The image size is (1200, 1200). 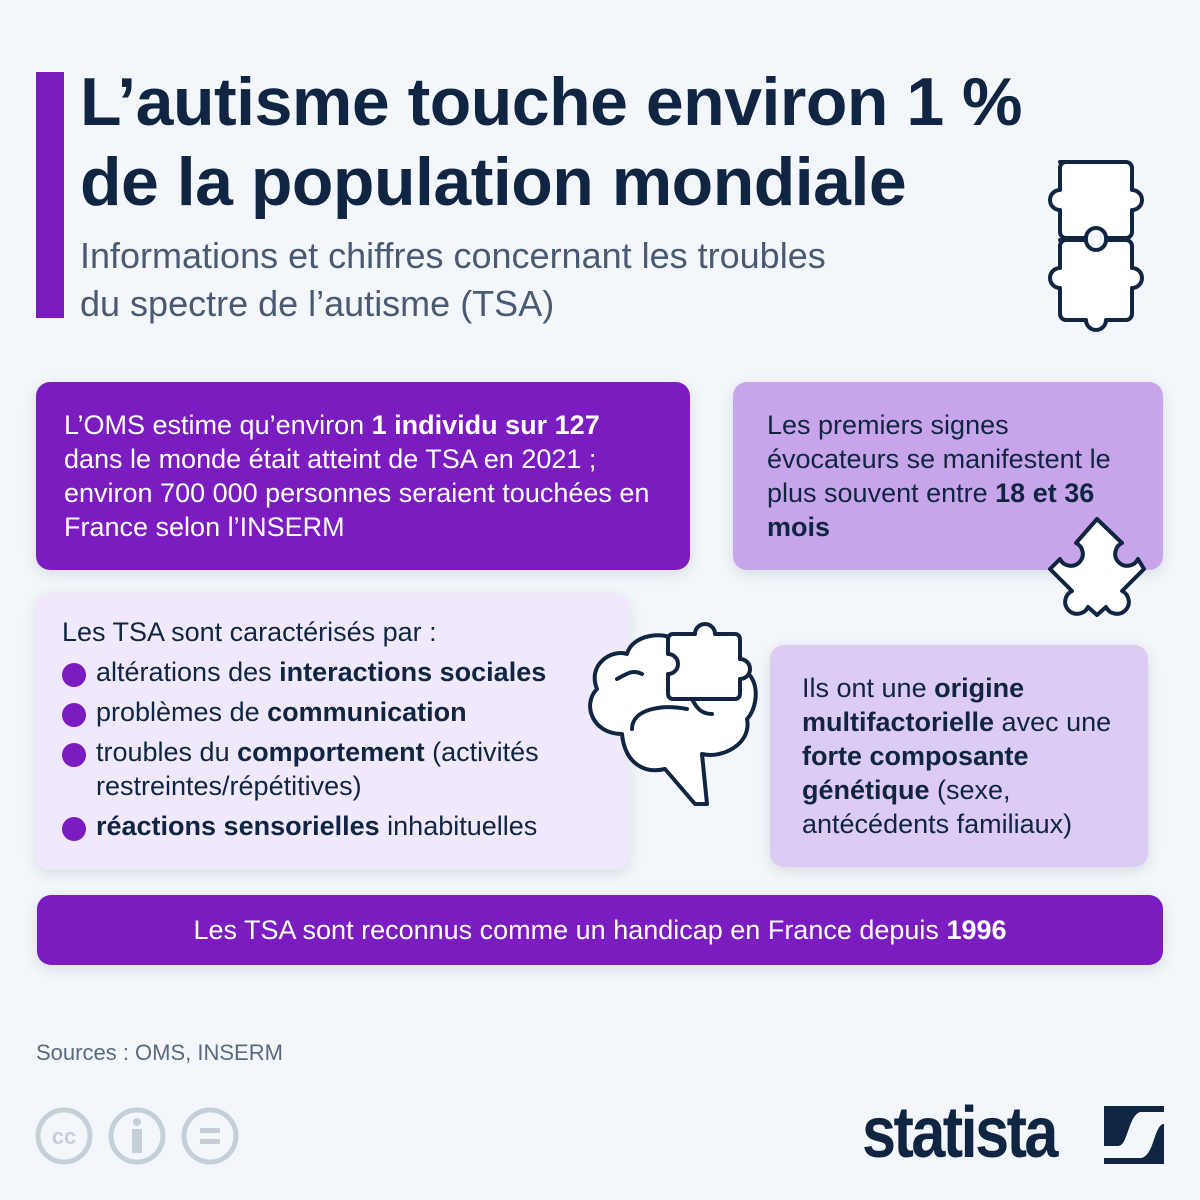 What do you see at coordinates (238, 826) in the screenshot?
I see `highlight: réactions sensorielles` at bounding box center [238, 826].